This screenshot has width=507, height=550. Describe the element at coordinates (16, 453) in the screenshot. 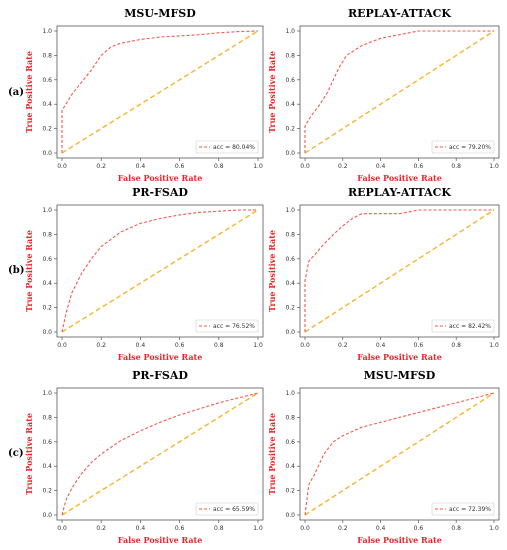

I see `row-label-c: (c)` at that location.